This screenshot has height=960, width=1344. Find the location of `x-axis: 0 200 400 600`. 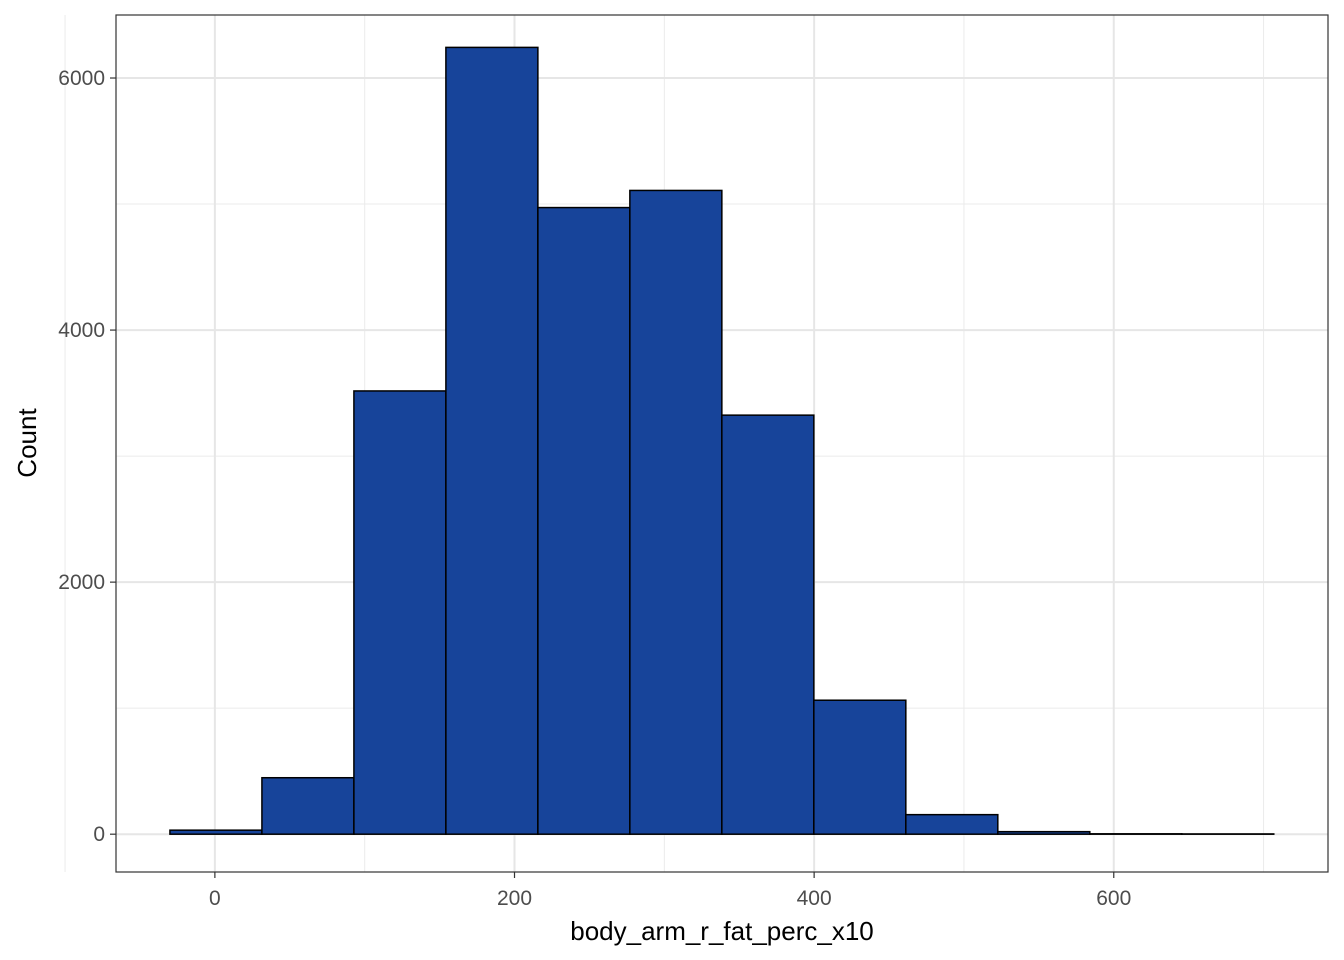

x-axis: 0 200 400 600 is located at coordinates (670, 891).